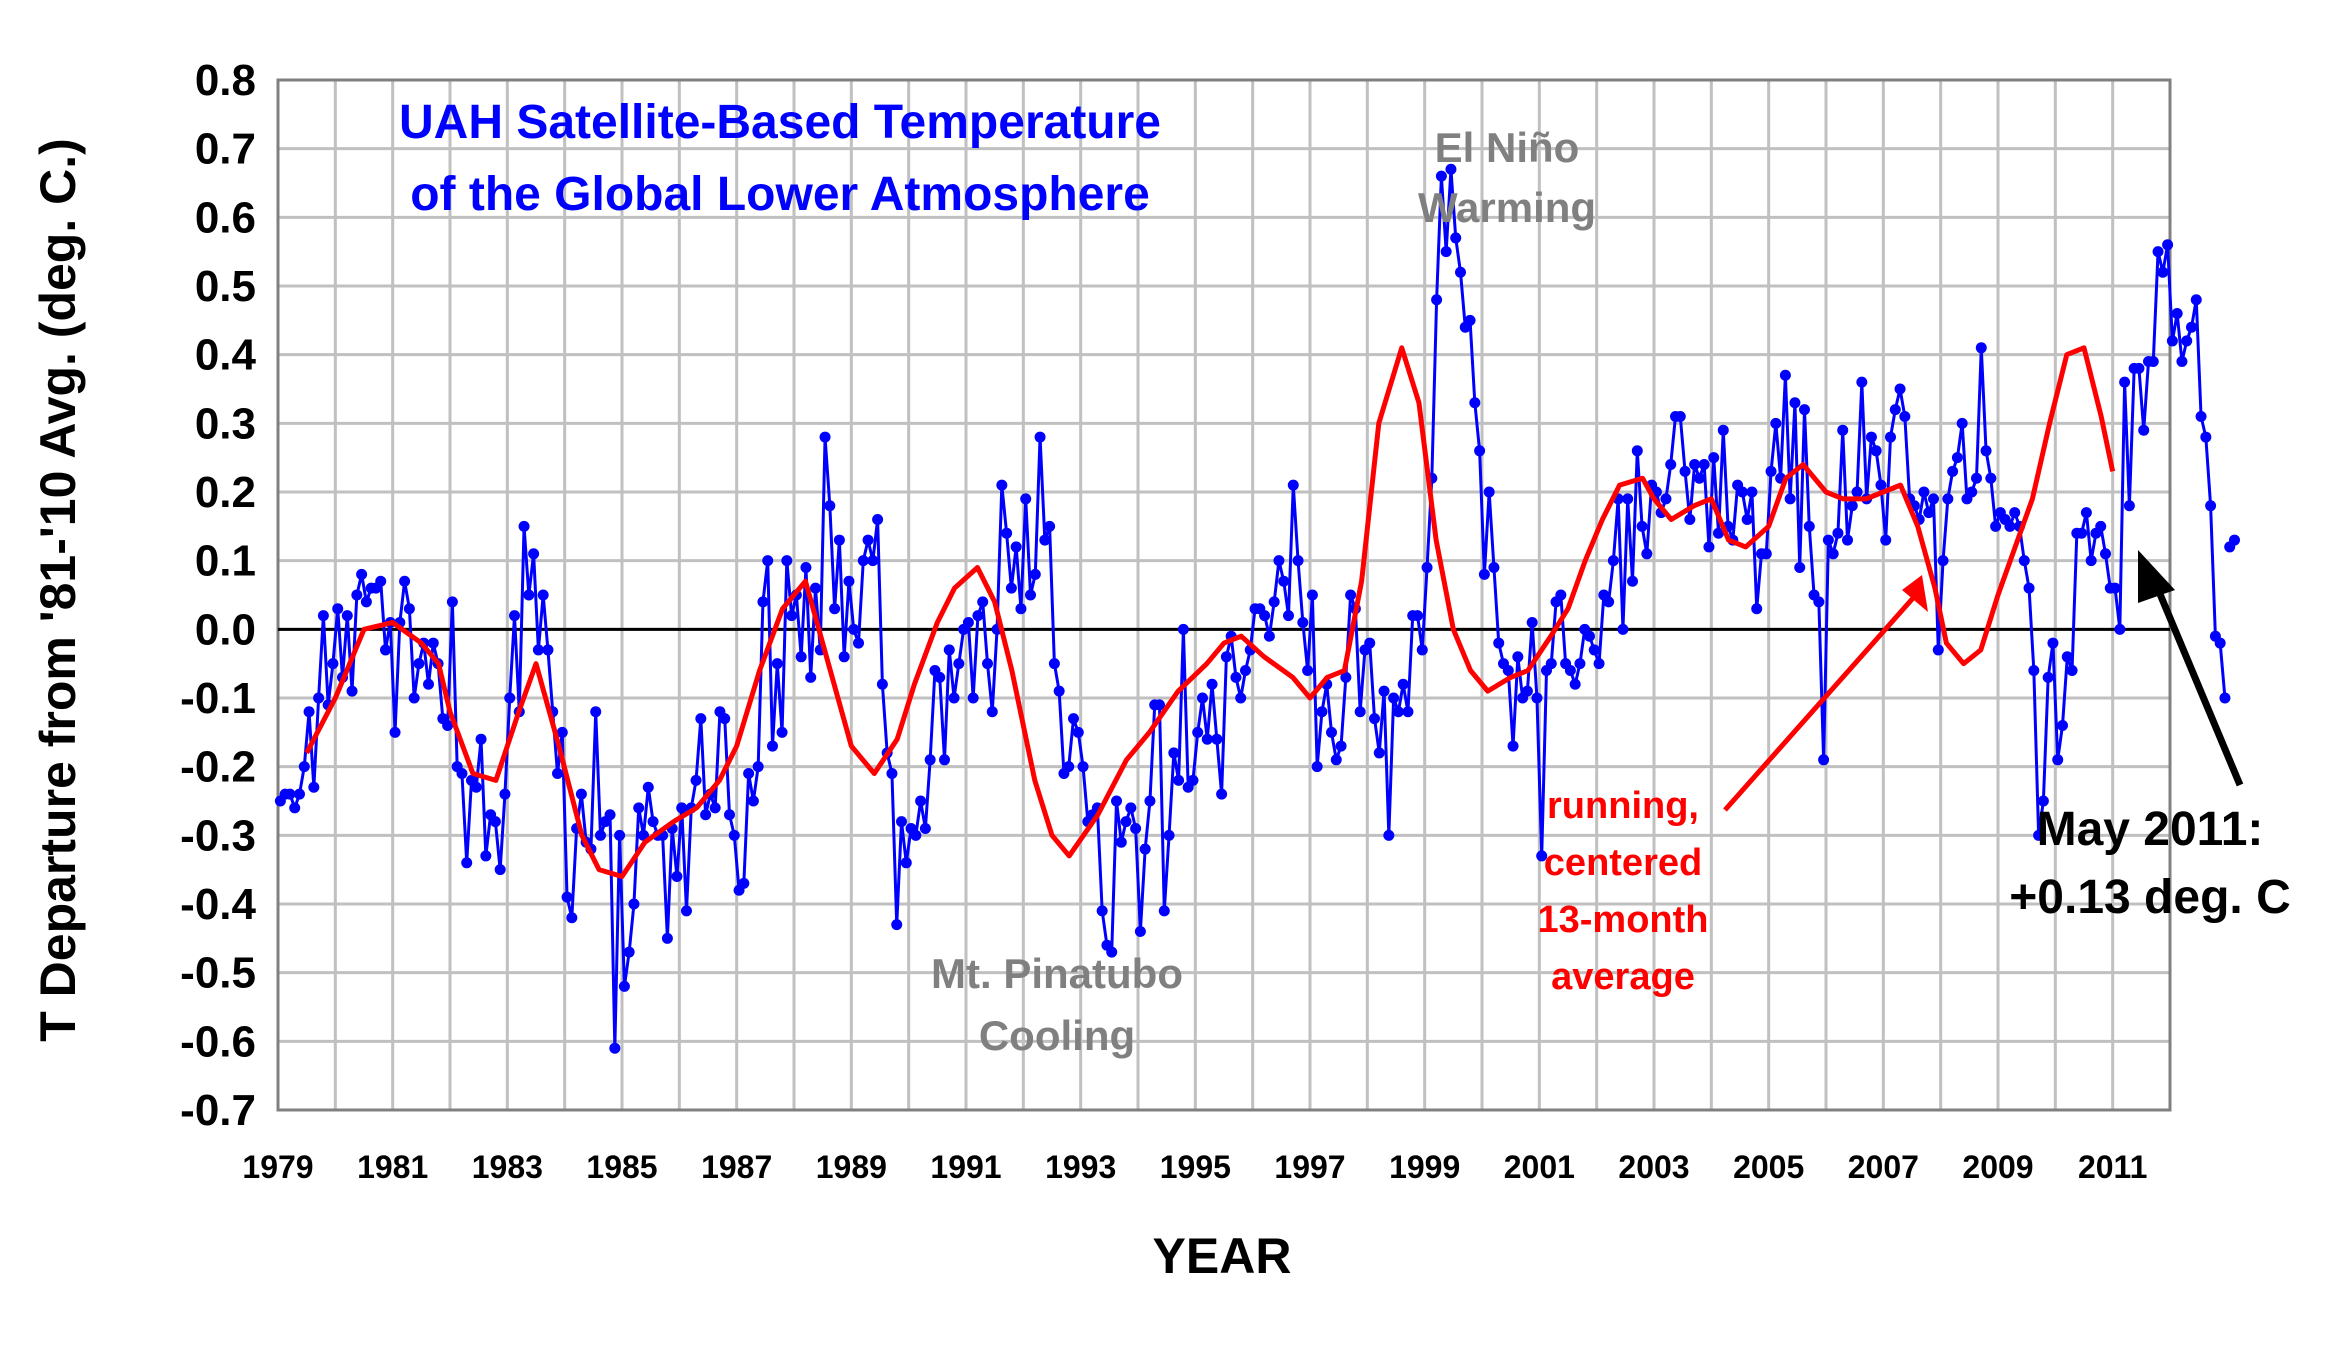  What do you see at coordinates (1539, 1167) in the screenshot?
I see `x-tick-label: 2001` at bounding box center [1539, 1167].